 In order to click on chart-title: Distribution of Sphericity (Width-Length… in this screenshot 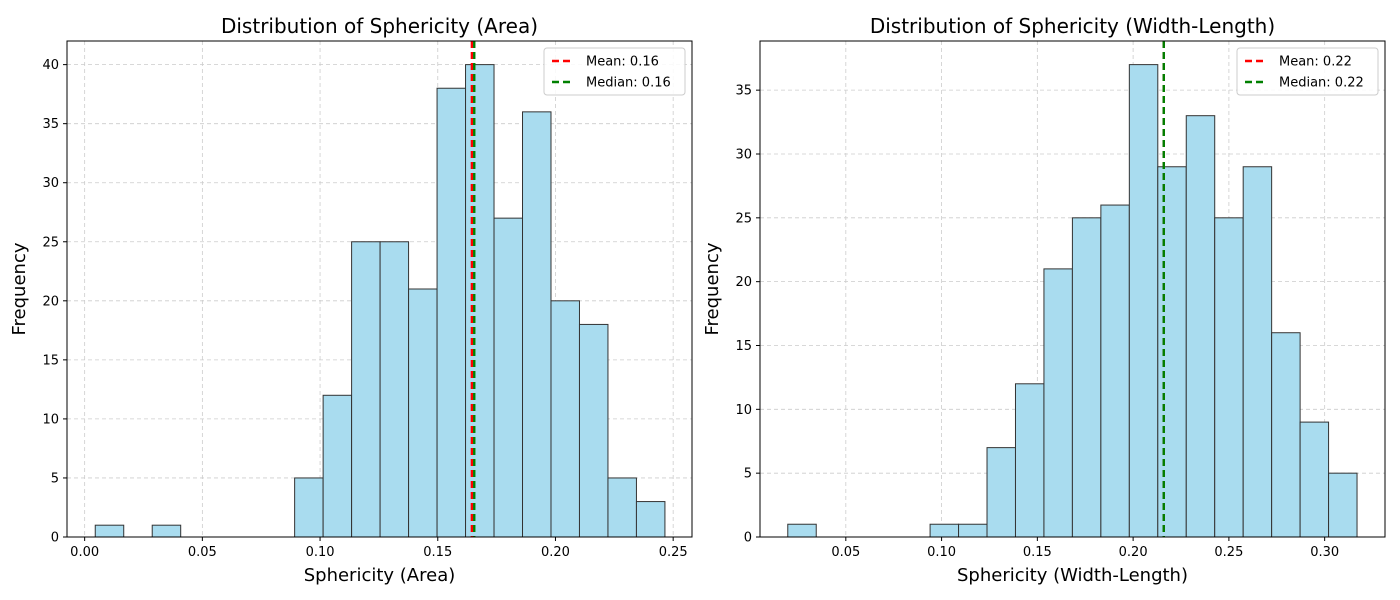, I will do `click(1072, 26)`.